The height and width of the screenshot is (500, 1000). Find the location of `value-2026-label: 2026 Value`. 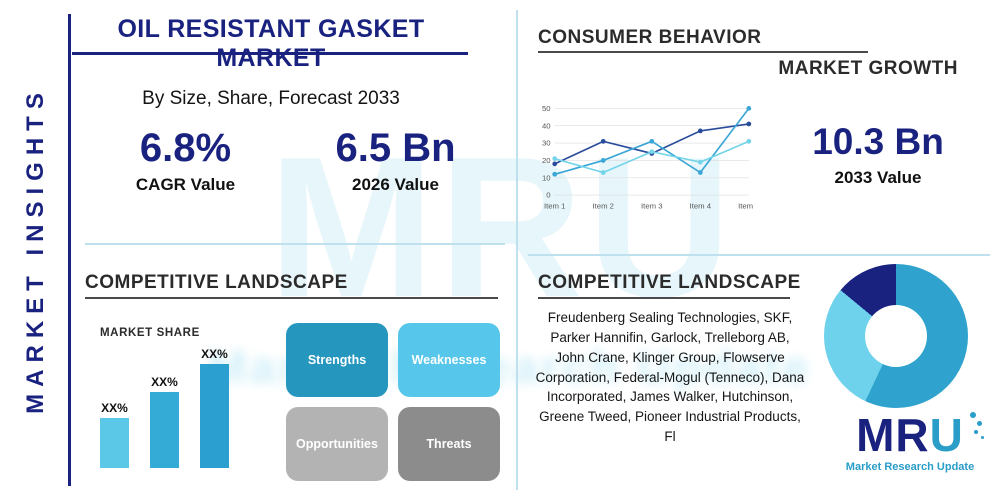

value-2026-label: 2026 Value is located at coordinates (395, 184).